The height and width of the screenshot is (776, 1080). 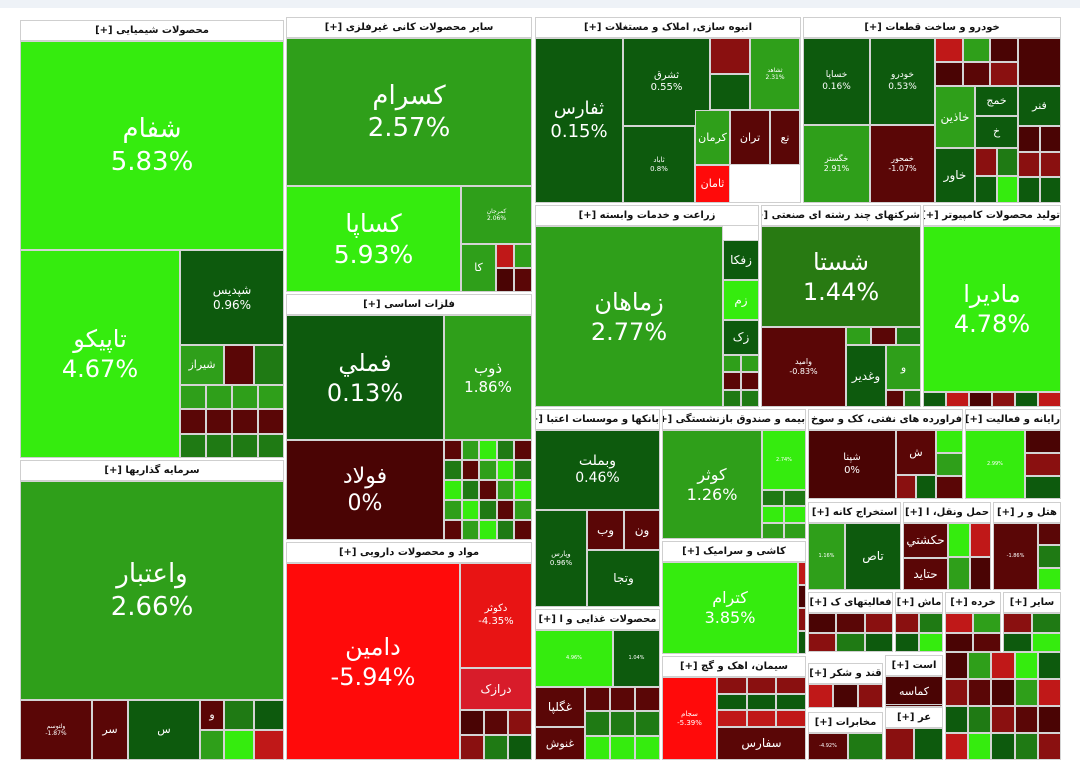 I want to click on stock-tile: ثفارس 0.15%, so click(x=579, y=120).